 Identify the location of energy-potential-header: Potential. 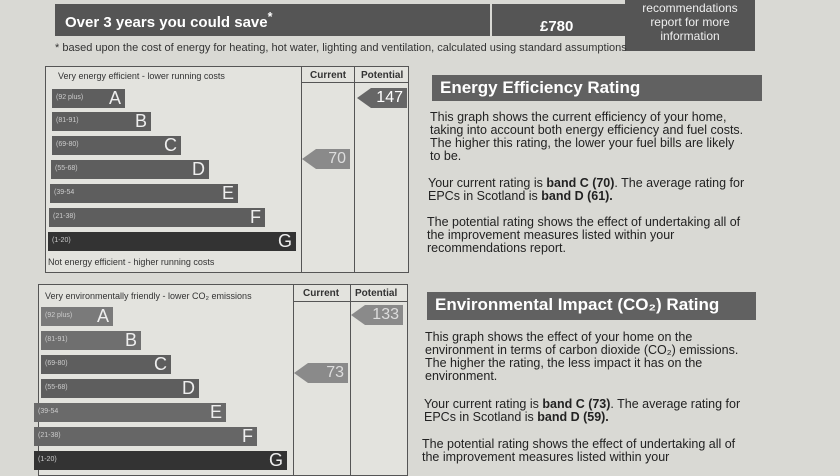
(382, 75).